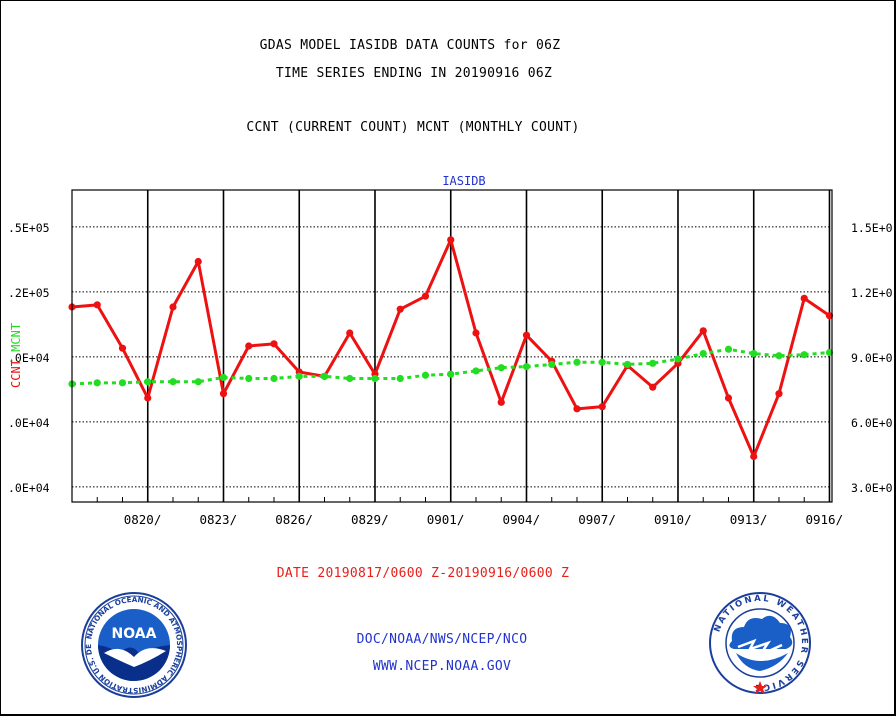  What do you see at coordinates (463, 181) in the screenshot?
I see `panel-title: IASIDB` at bounding box center [463, 181].